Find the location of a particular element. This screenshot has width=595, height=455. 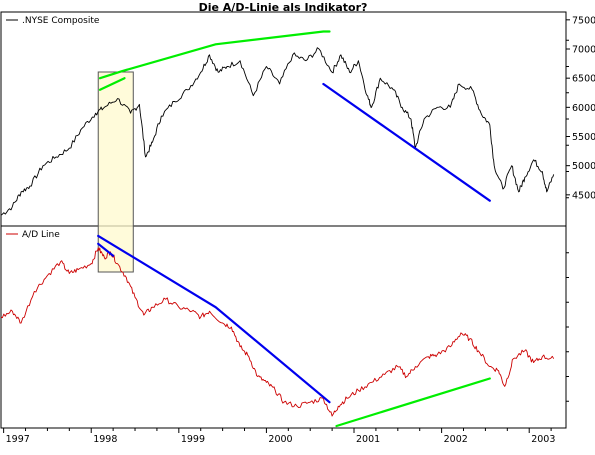

x-tick-label: 1998 is located at coordinates (105, 439).